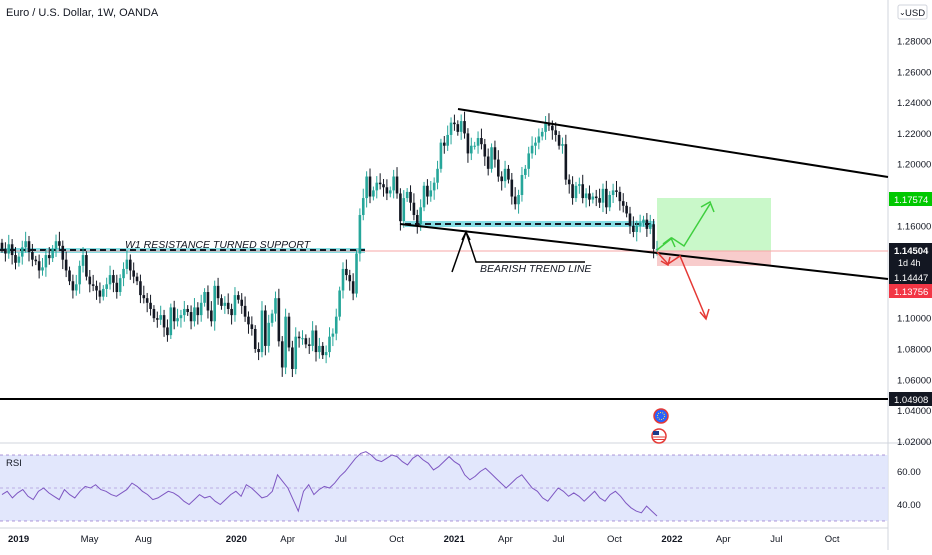 This screenshot has width=932, height=555. Describe the element at coordinates (218, 245) in the screenshot. I see `support-label: W1 RESISTANCE TURNED SUPPORT` at that location.